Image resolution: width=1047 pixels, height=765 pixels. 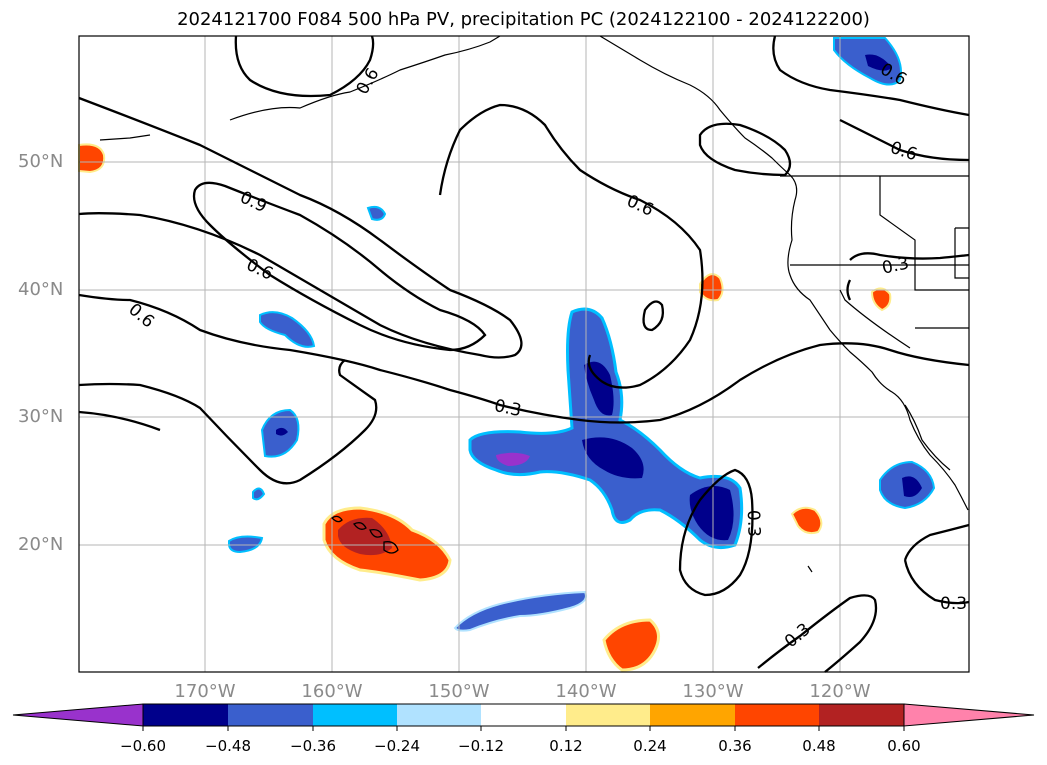 I want to click on hawaii-islands, so click(x=364, y=534).